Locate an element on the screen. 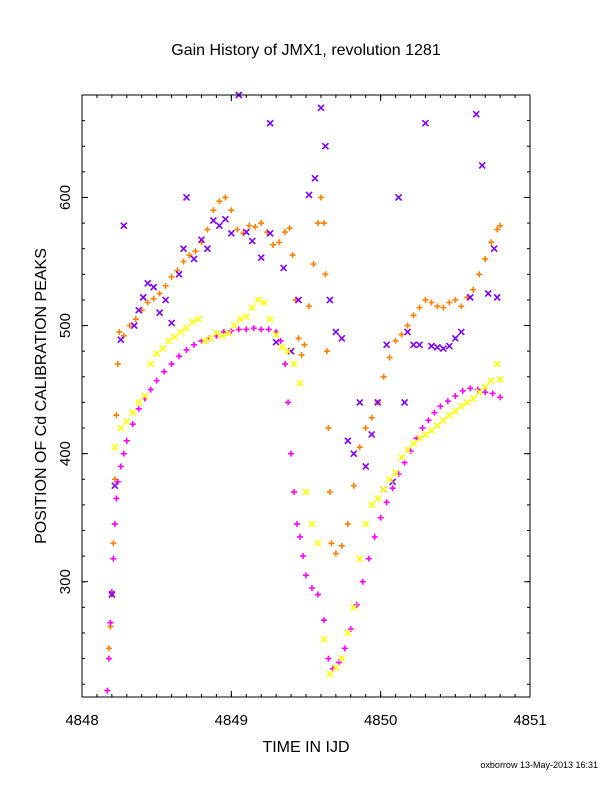 The image size is (612, 792). y-tick-label: 600 is located at coordinates (65, 197).